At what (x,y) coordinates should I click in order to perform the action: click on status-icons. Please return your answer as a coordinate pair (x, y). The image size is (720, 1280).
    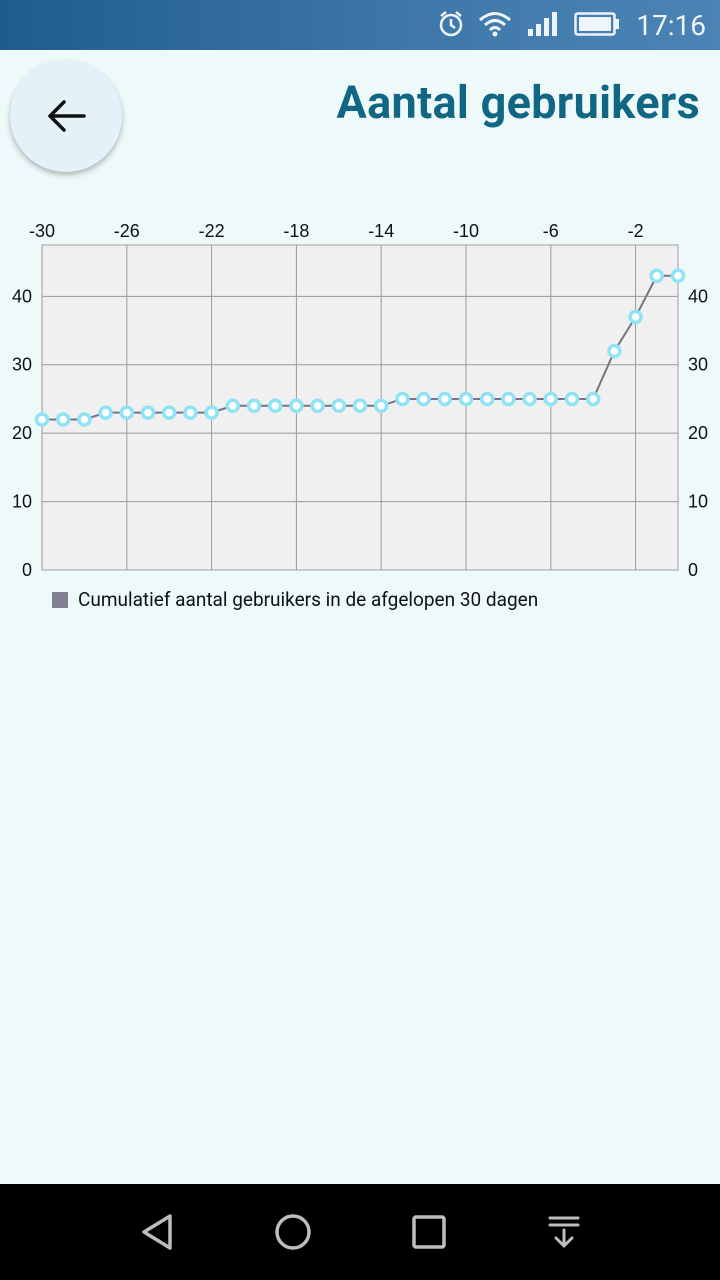
    Looking at the image, I should click on (529, 24).